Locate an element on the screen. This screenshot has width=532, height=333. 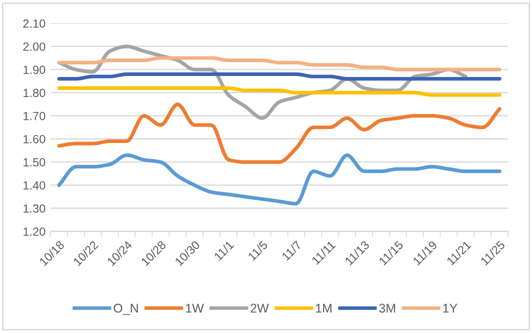
y-tick-label: 1.30 is located at coordinates (35, 208).